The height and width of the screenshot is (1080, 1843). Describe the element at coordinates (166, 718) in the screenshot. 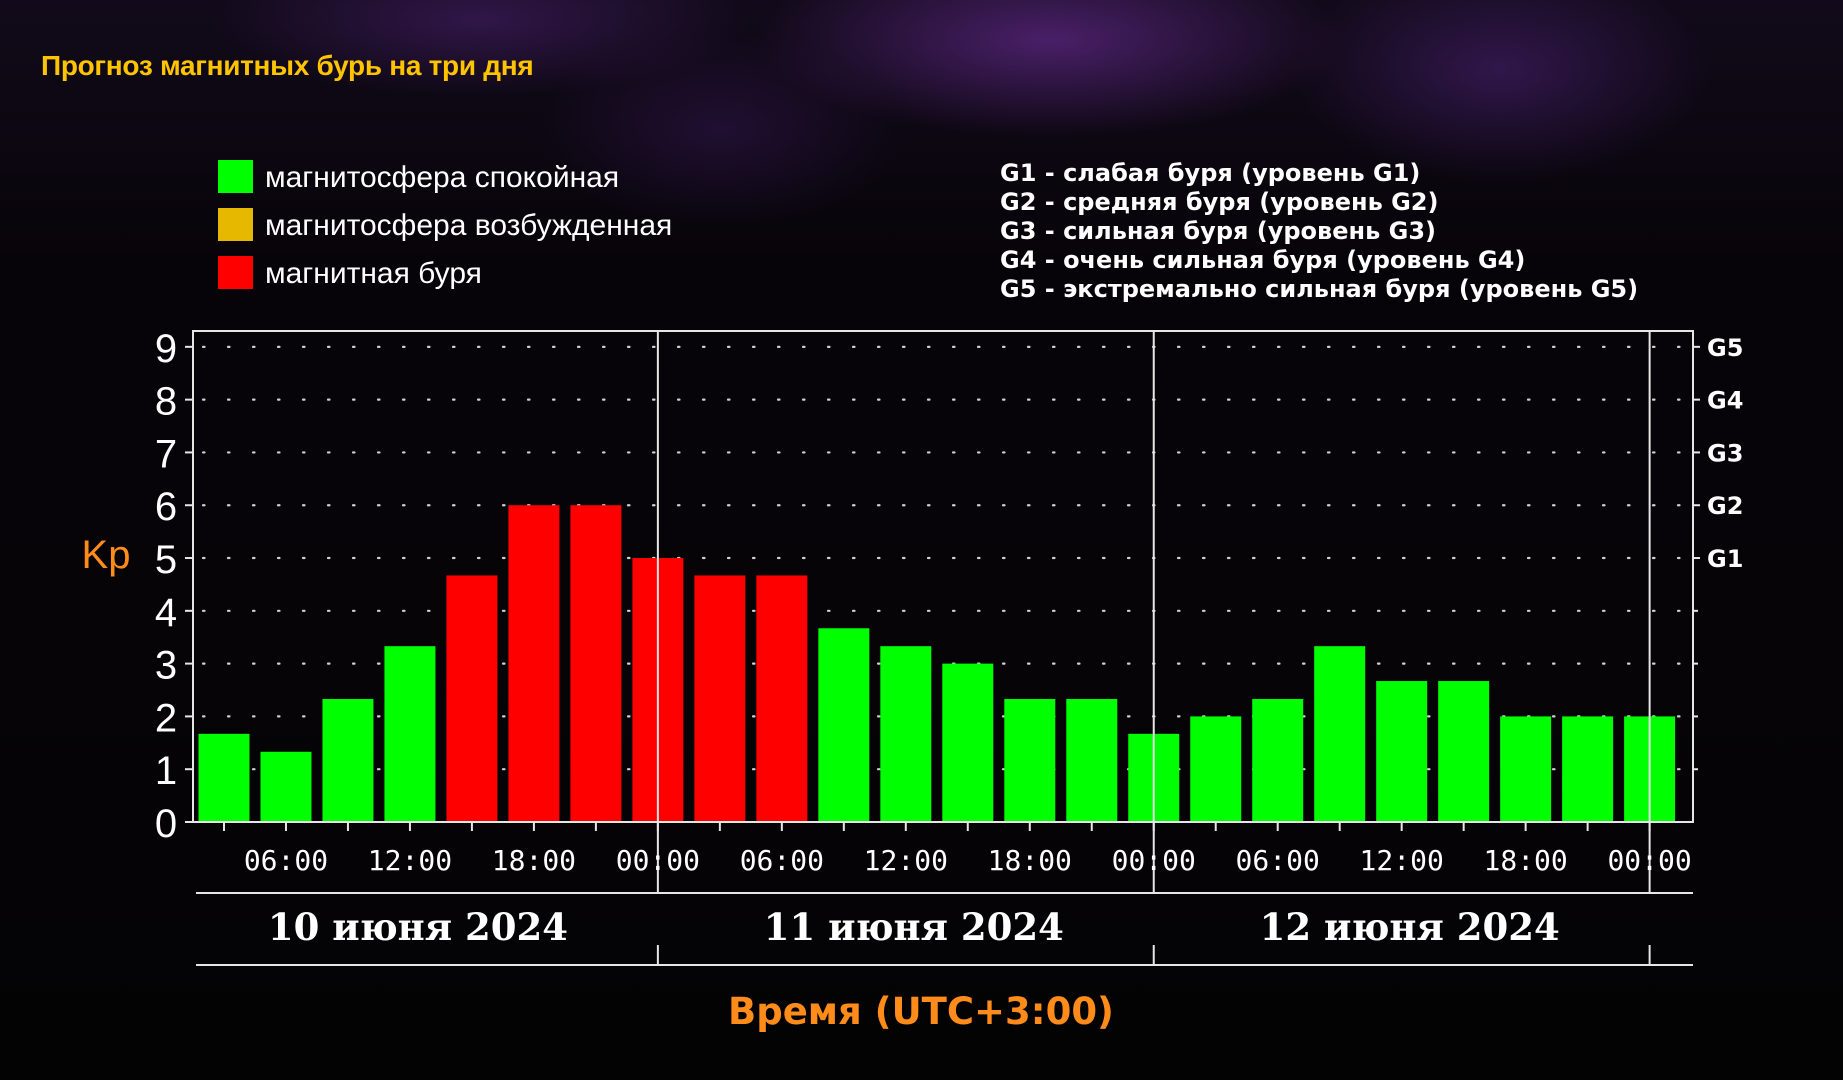

I see `y-tick-label: 2` at that location.